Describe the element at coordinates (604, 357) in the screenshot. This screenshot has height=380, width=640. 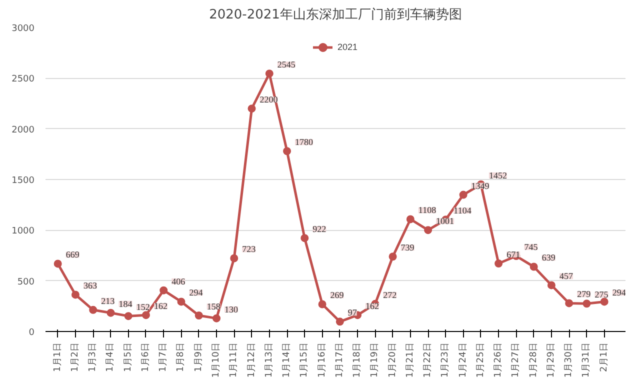
I see `x-tick-label: 2月1日` at that location.